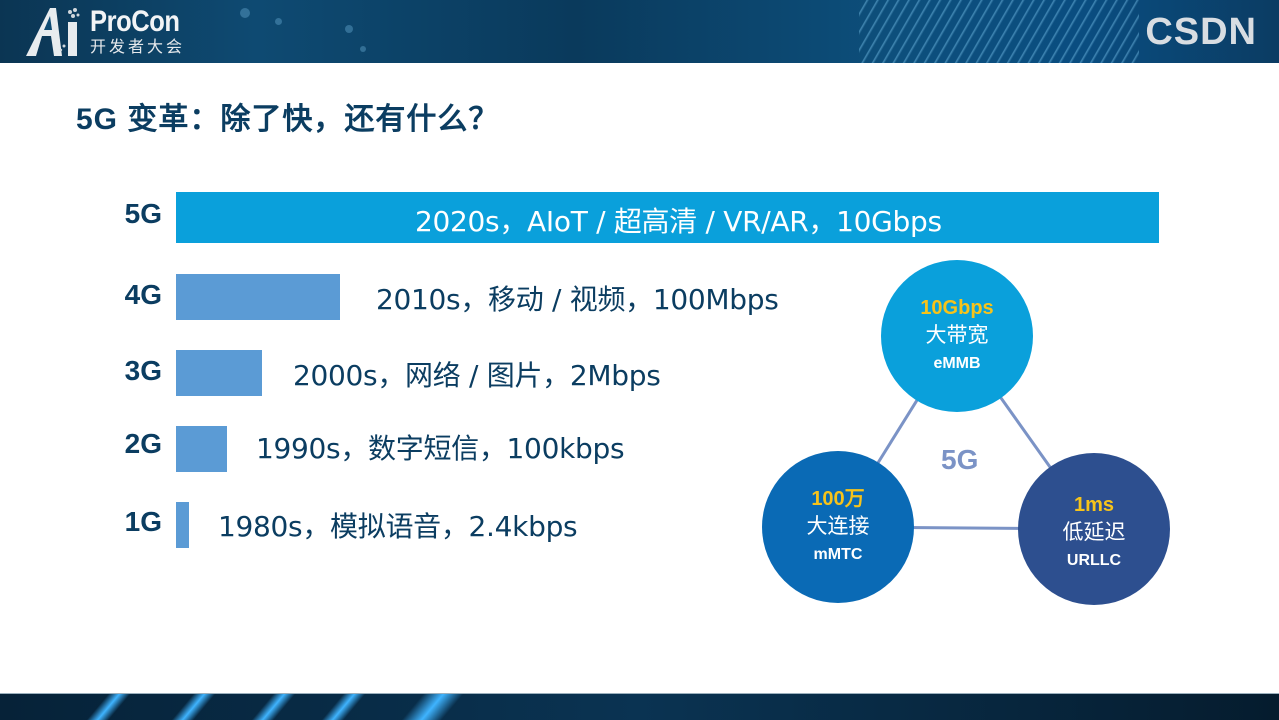 This screenshot has height=720, width=1279. Describe the element at coordinates (288, 119) in the screenshot. I see `page-title: 5G 变革：除了快，还有什么？` at that location.